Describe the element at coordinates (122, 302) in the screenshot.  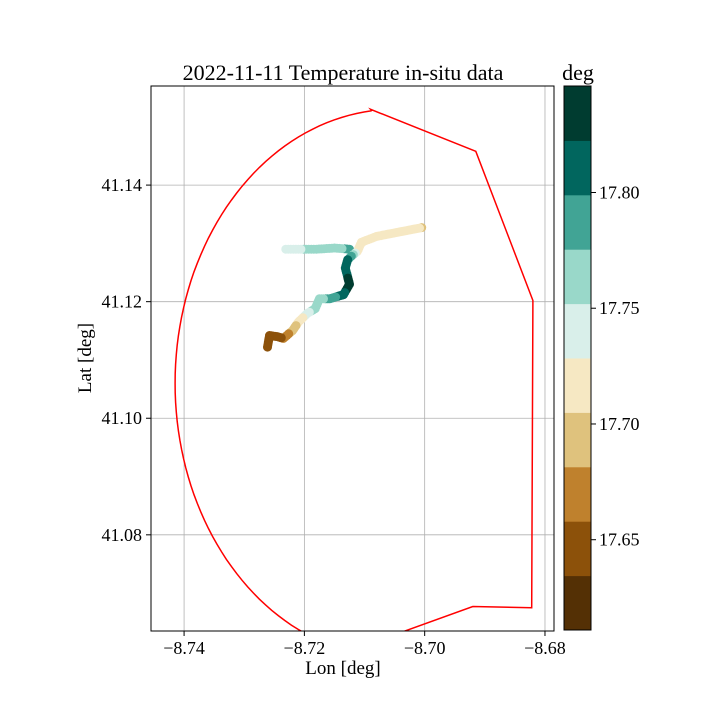
I see `y-tick-label: 41.12` at that location.